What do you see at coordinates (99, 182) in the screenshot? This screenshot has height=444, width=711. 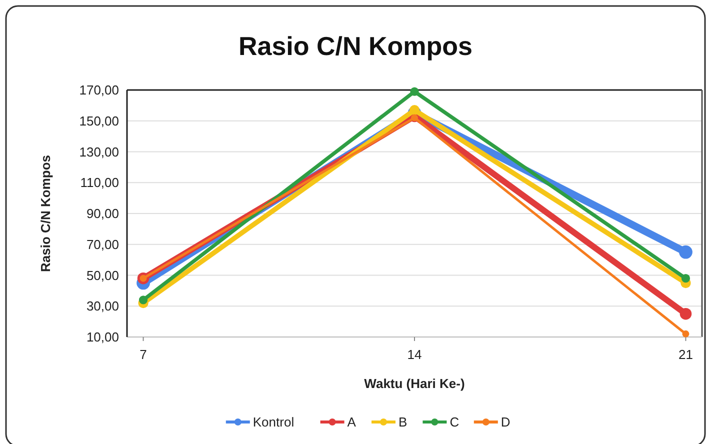 I see `y-tick-label: 110,00` at bounding box center [99, 182].